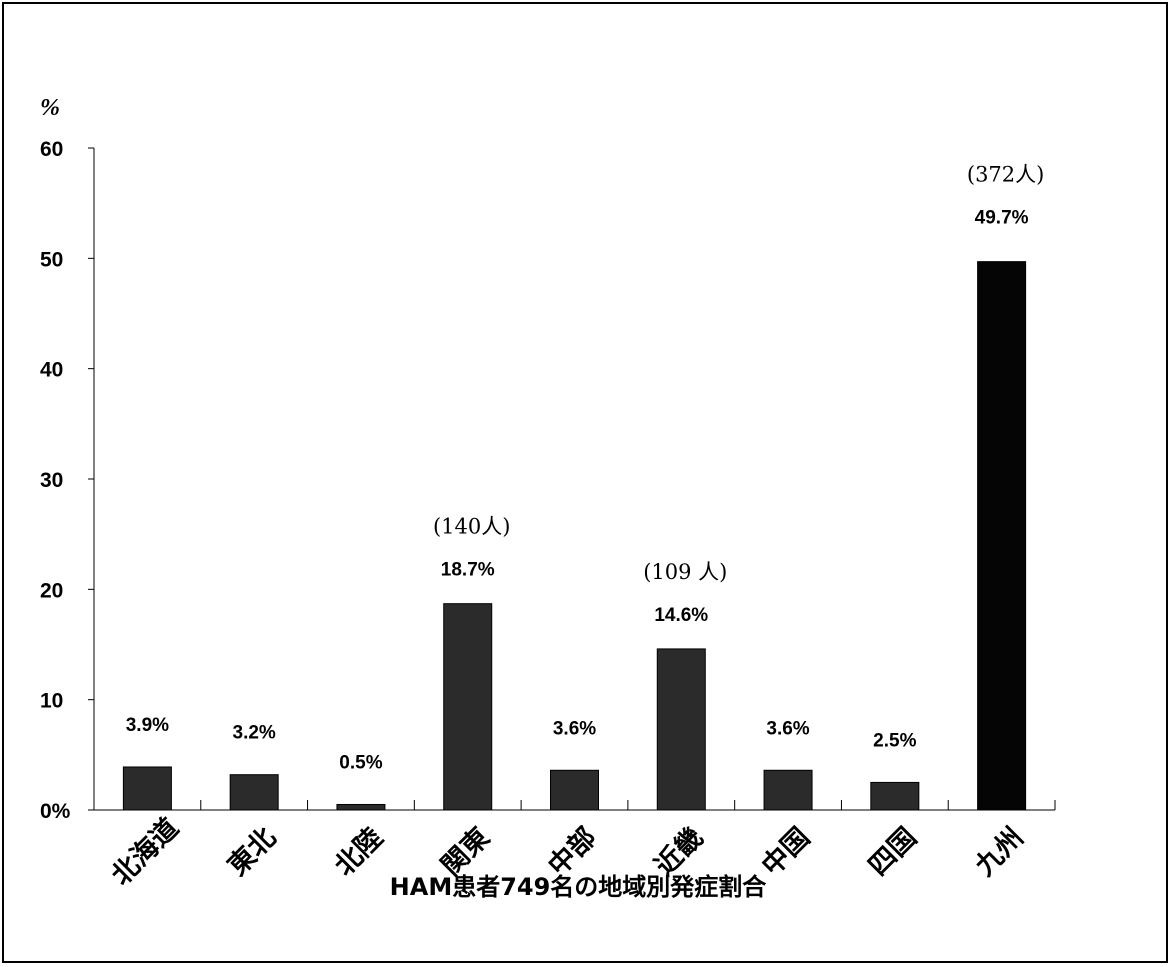 The height and width of the screenshot is (967, 1172). I want to click on x-axis-caption: HAM患者749名の地域別発症割合, so click(579, 887).